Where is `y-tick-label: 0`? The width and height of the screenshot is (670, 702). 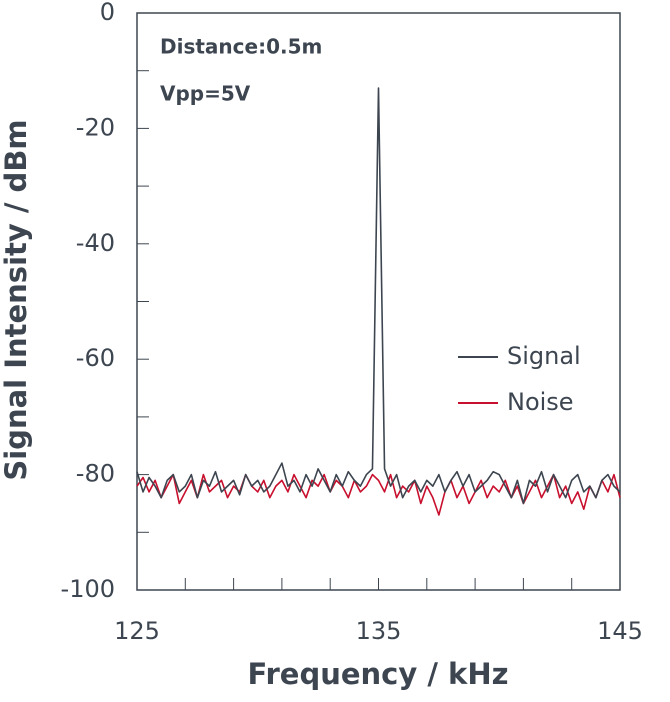 y-tick-label: 0 is located at coordinates (107, 13).